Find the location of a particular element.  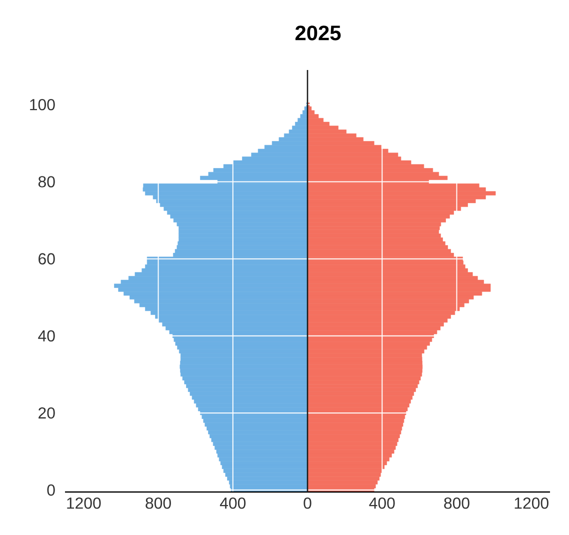

y-tick-label: 100 is located at coordinates (42, 104).